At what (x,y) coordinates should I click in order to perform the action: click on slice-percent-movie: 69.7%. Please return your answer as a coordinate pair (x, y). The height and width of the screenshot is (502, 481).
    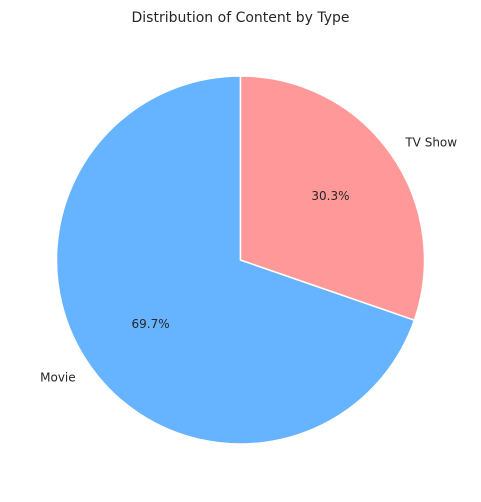
    Looking at the image, I should click on (151, 324).